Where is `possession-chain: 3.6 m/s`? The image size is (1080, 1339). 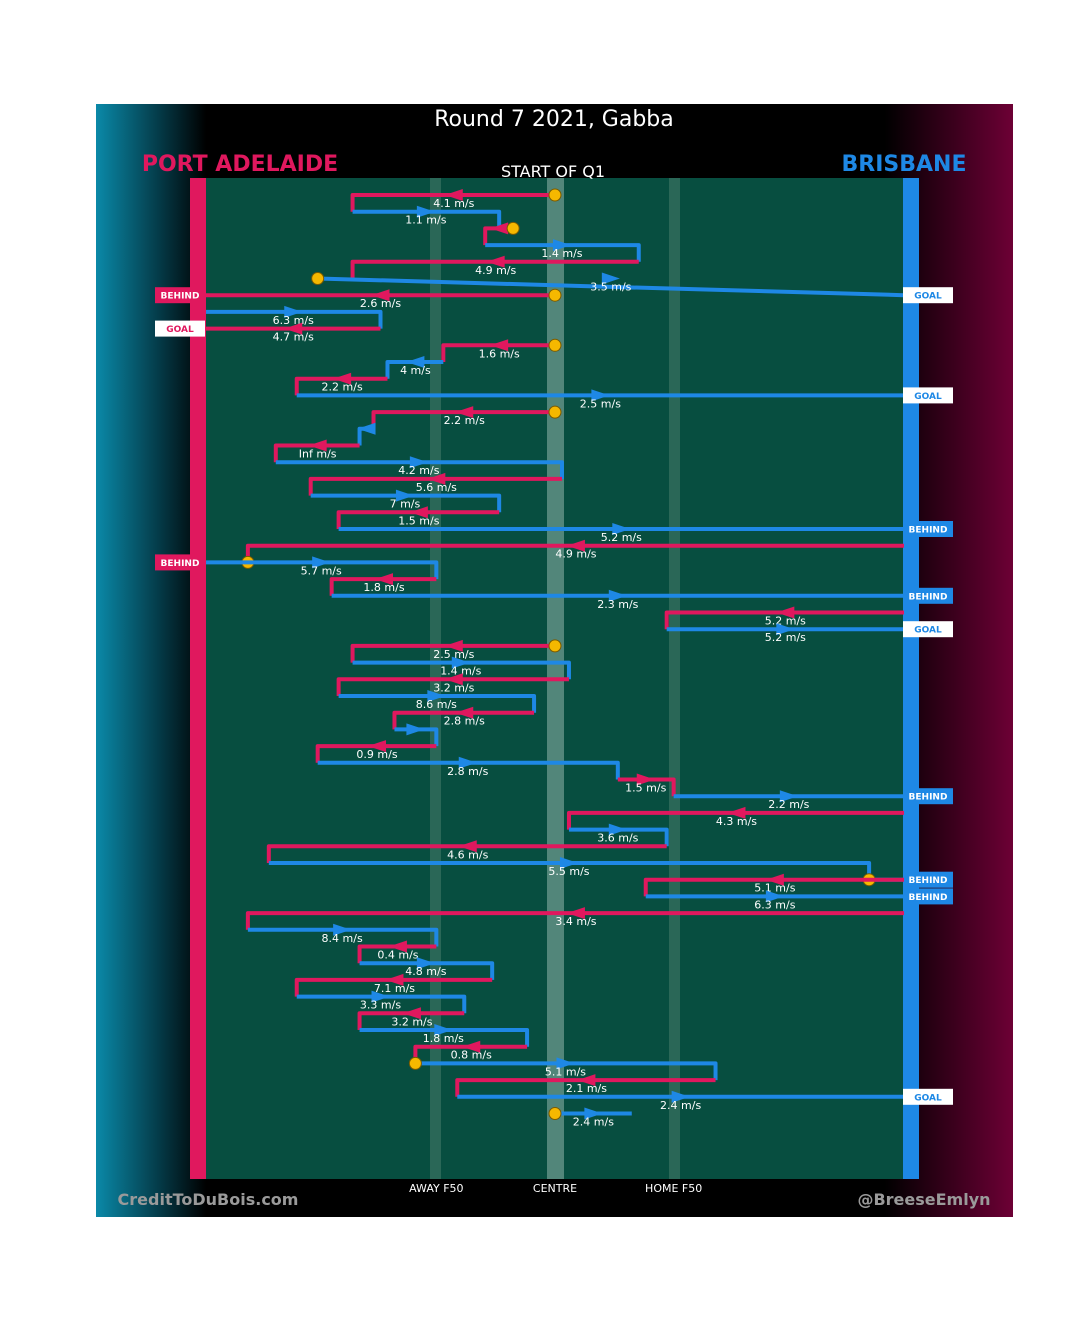 possession-chain: 3.6 m/s is located at coordinates (618, 835).